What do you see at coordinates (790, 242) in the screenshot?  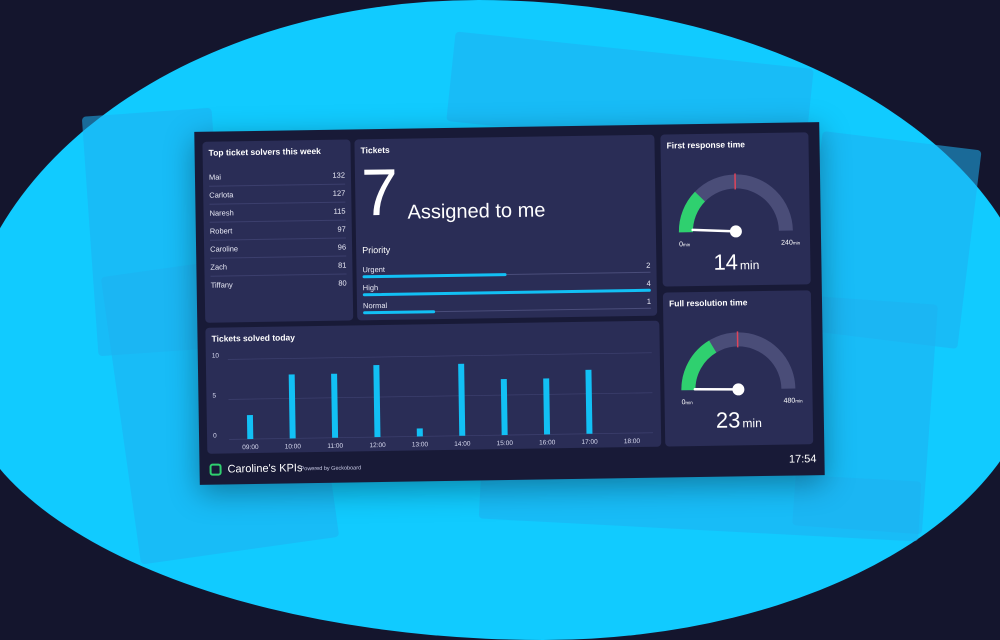 I see `gauge-max-label: 240min` at bounding box center [790, 242].